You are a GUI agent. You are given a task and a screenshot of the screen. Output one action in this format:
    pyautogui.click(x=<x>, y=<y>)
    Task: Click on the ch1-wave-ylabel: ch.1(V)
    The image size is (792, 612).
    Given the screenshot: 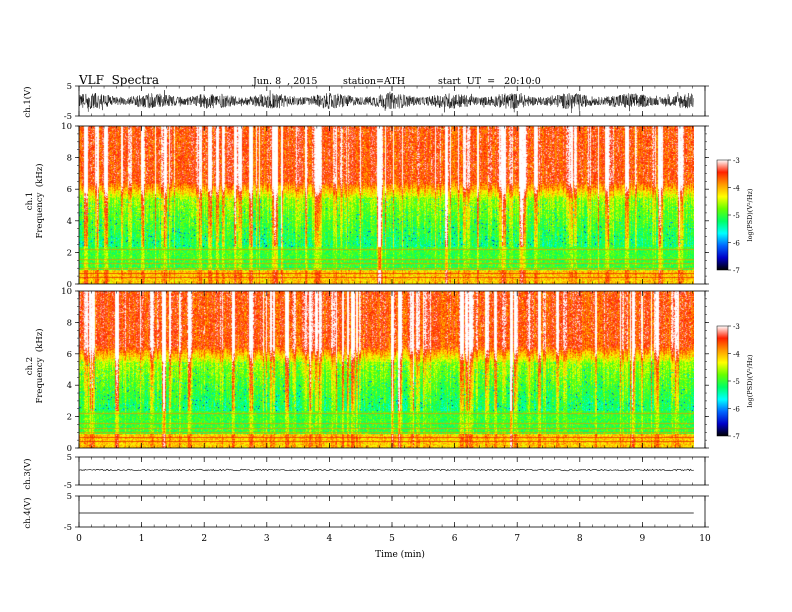 What is the action you would take?
    pyautogui.click(x=28, y=102)
    